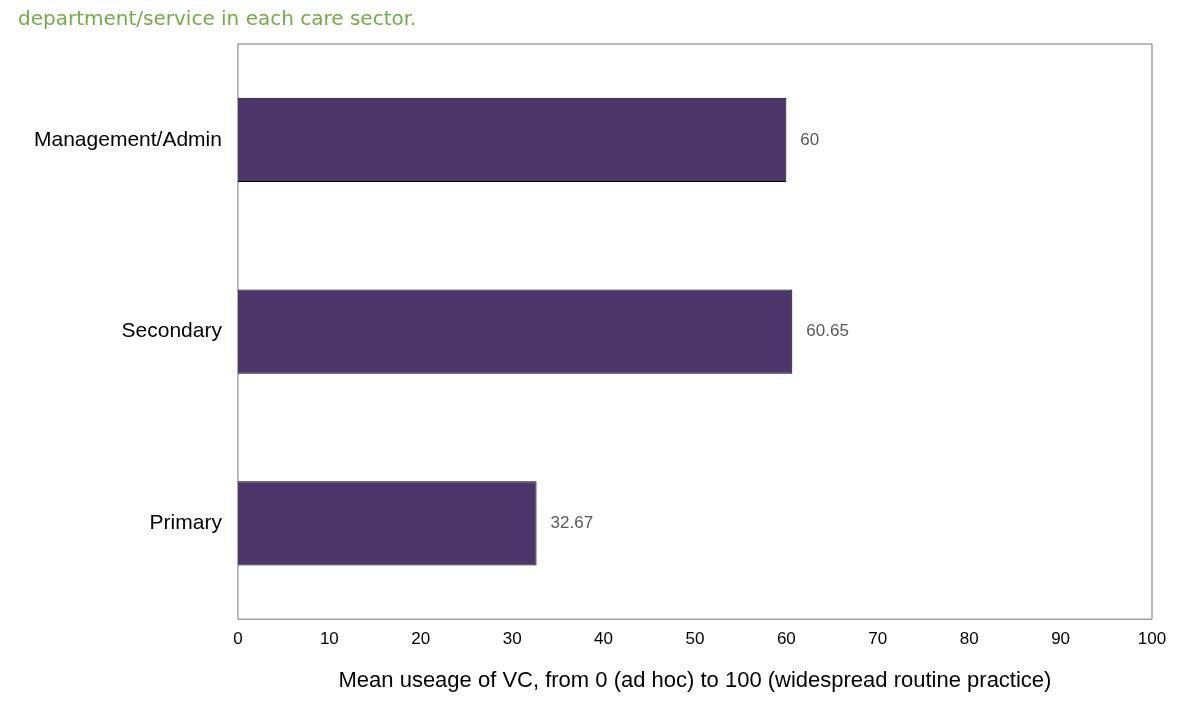 Image resolution: width=1200 pixels, height=722 pixels. What do you see at coordinates (786, 639) in the screenshot?
I see `x-tick-label: 60` at bounding box center [786, 639].